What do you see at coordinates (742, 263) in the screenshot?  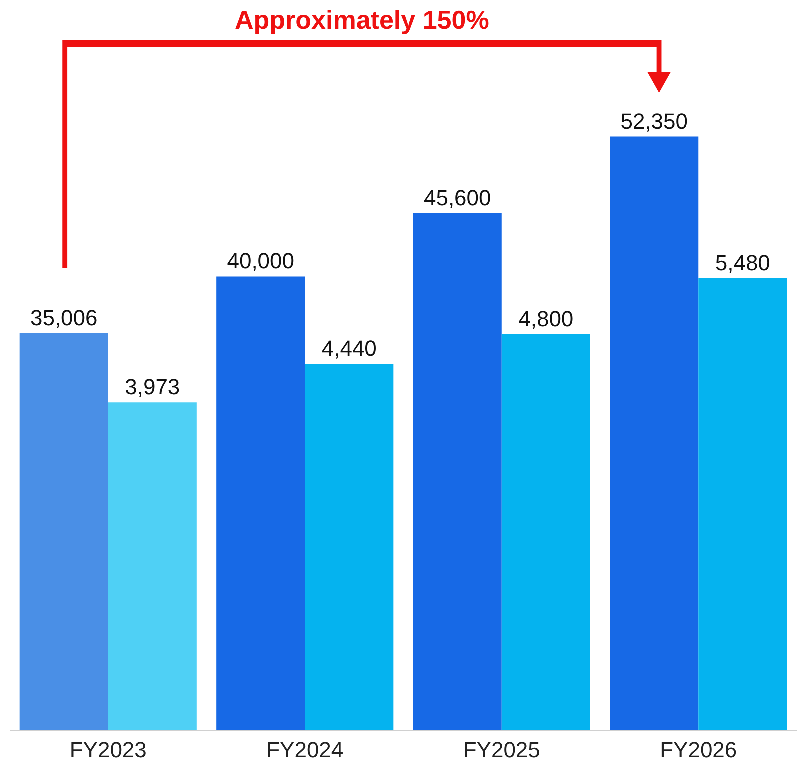 I see `data-label: 5,480` at bounding box center [742, 263].